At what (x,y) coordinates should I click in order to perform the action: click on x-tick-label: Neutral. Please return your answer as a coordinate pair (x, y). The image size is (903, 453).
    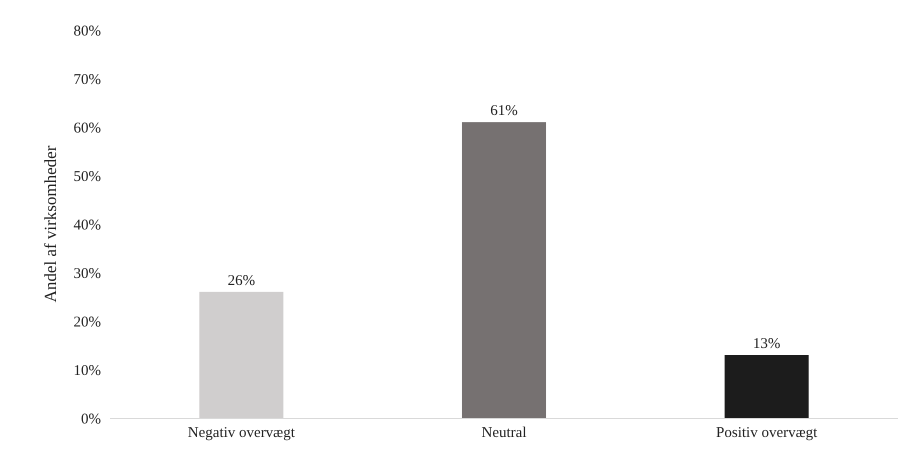
    Looking at the image, I should click on (504, 433).